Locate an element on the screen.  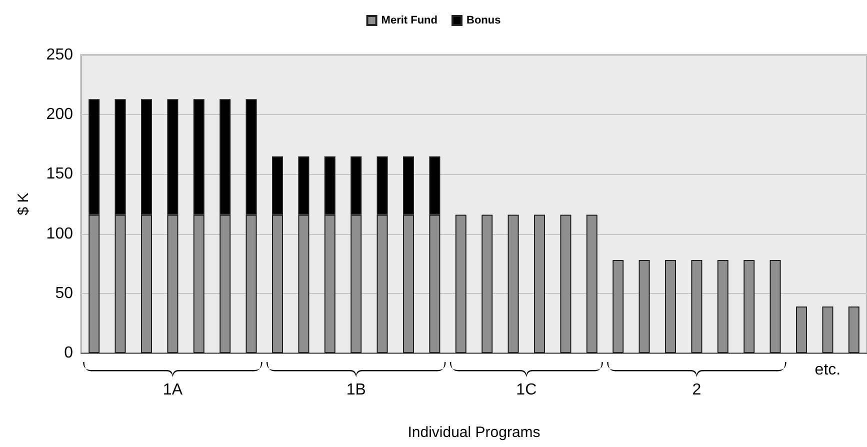
y-tick-label: 150 is located at coordinates (60, 174).